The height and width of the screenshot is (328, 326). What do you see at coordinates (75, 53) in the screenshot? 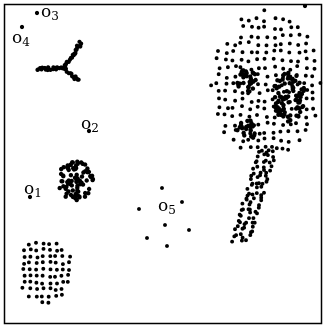
I see `cluster-star-point` at bounding box center [75, 53].